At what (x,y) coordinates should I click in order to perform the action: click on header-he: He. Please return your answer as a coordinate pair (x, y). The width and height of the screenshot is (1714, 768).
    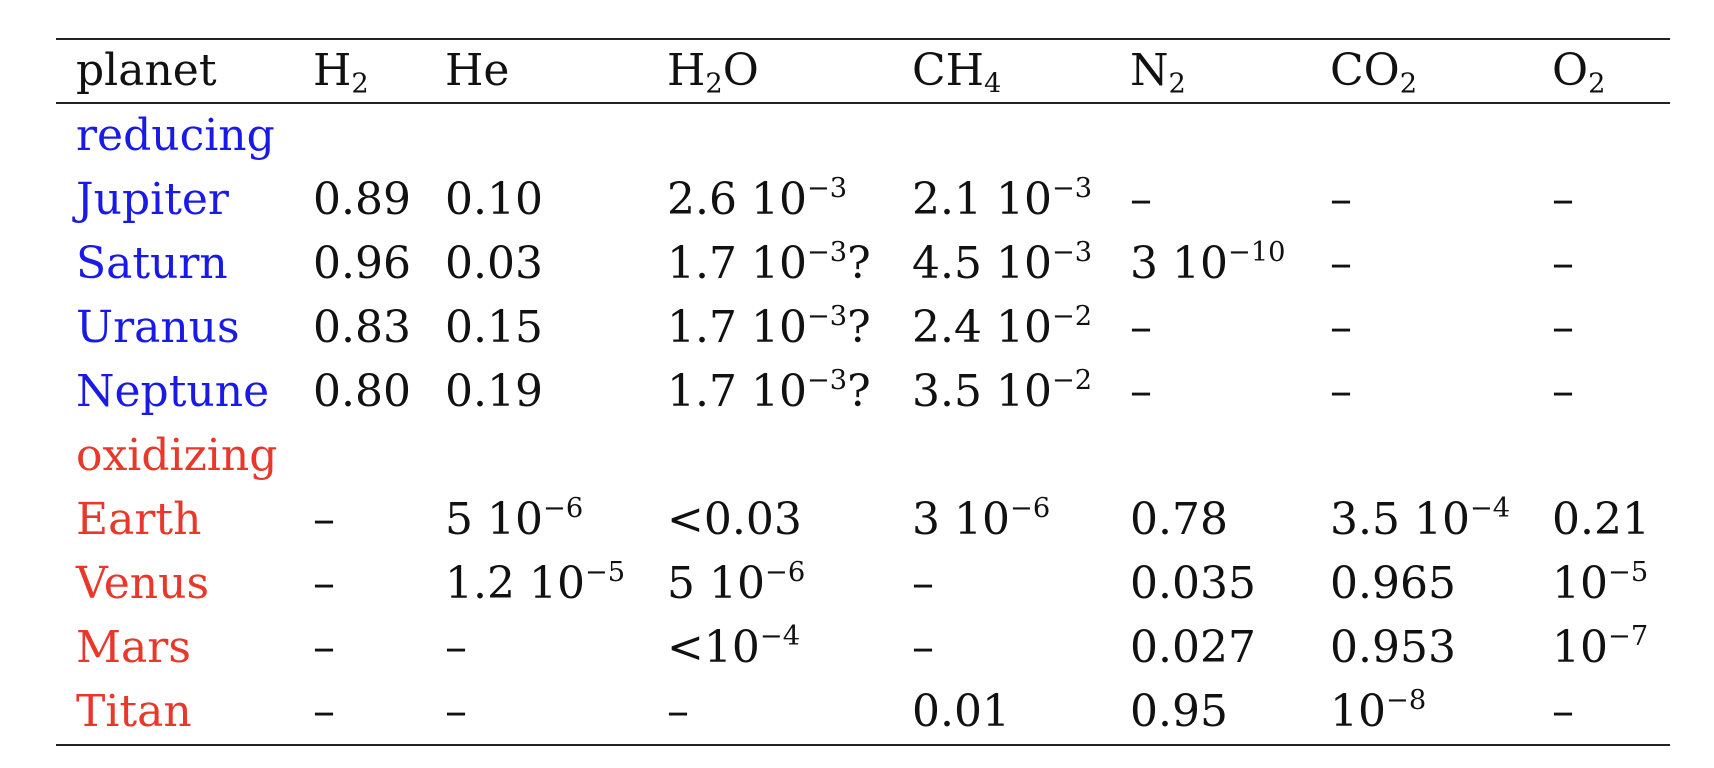
    Looking at the image, I should click on (477, 70).